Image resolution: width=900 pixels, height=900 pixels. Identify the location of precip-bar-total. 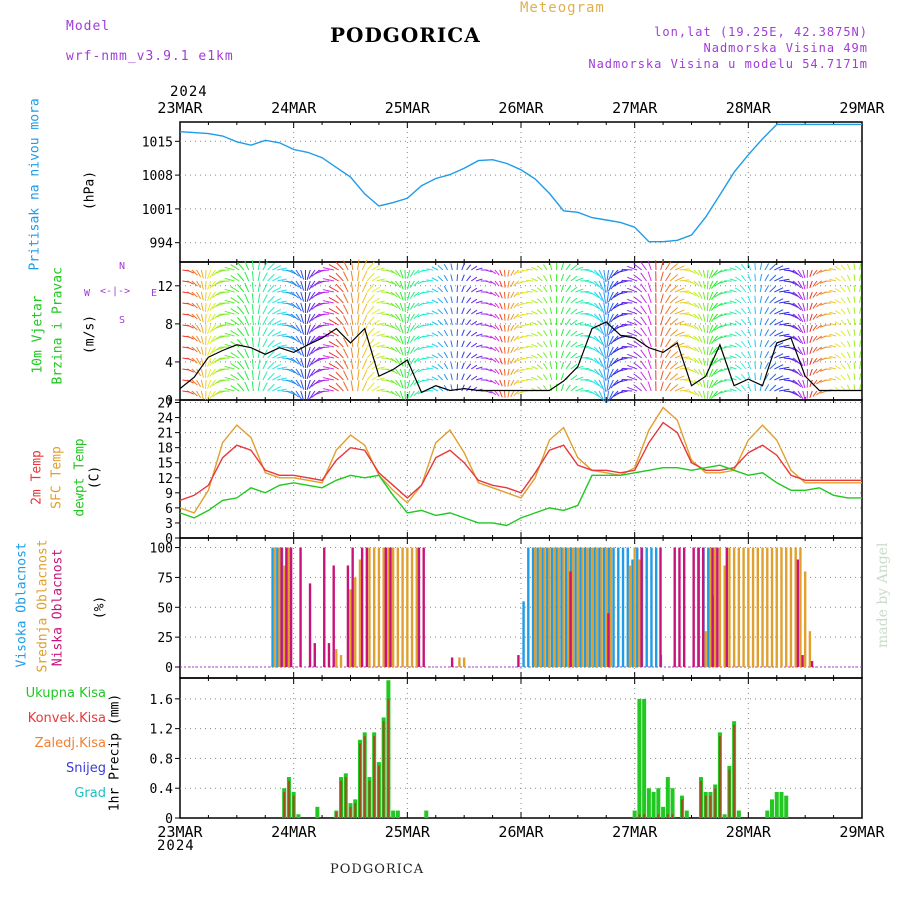
(738, 814).